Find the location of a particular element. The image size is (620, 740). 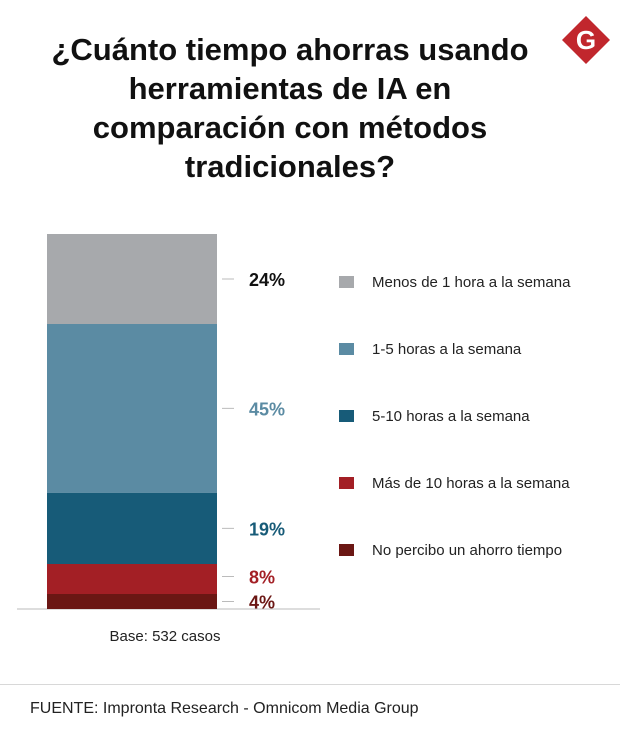

logo-letter: G is located at coordinates (586, 40).